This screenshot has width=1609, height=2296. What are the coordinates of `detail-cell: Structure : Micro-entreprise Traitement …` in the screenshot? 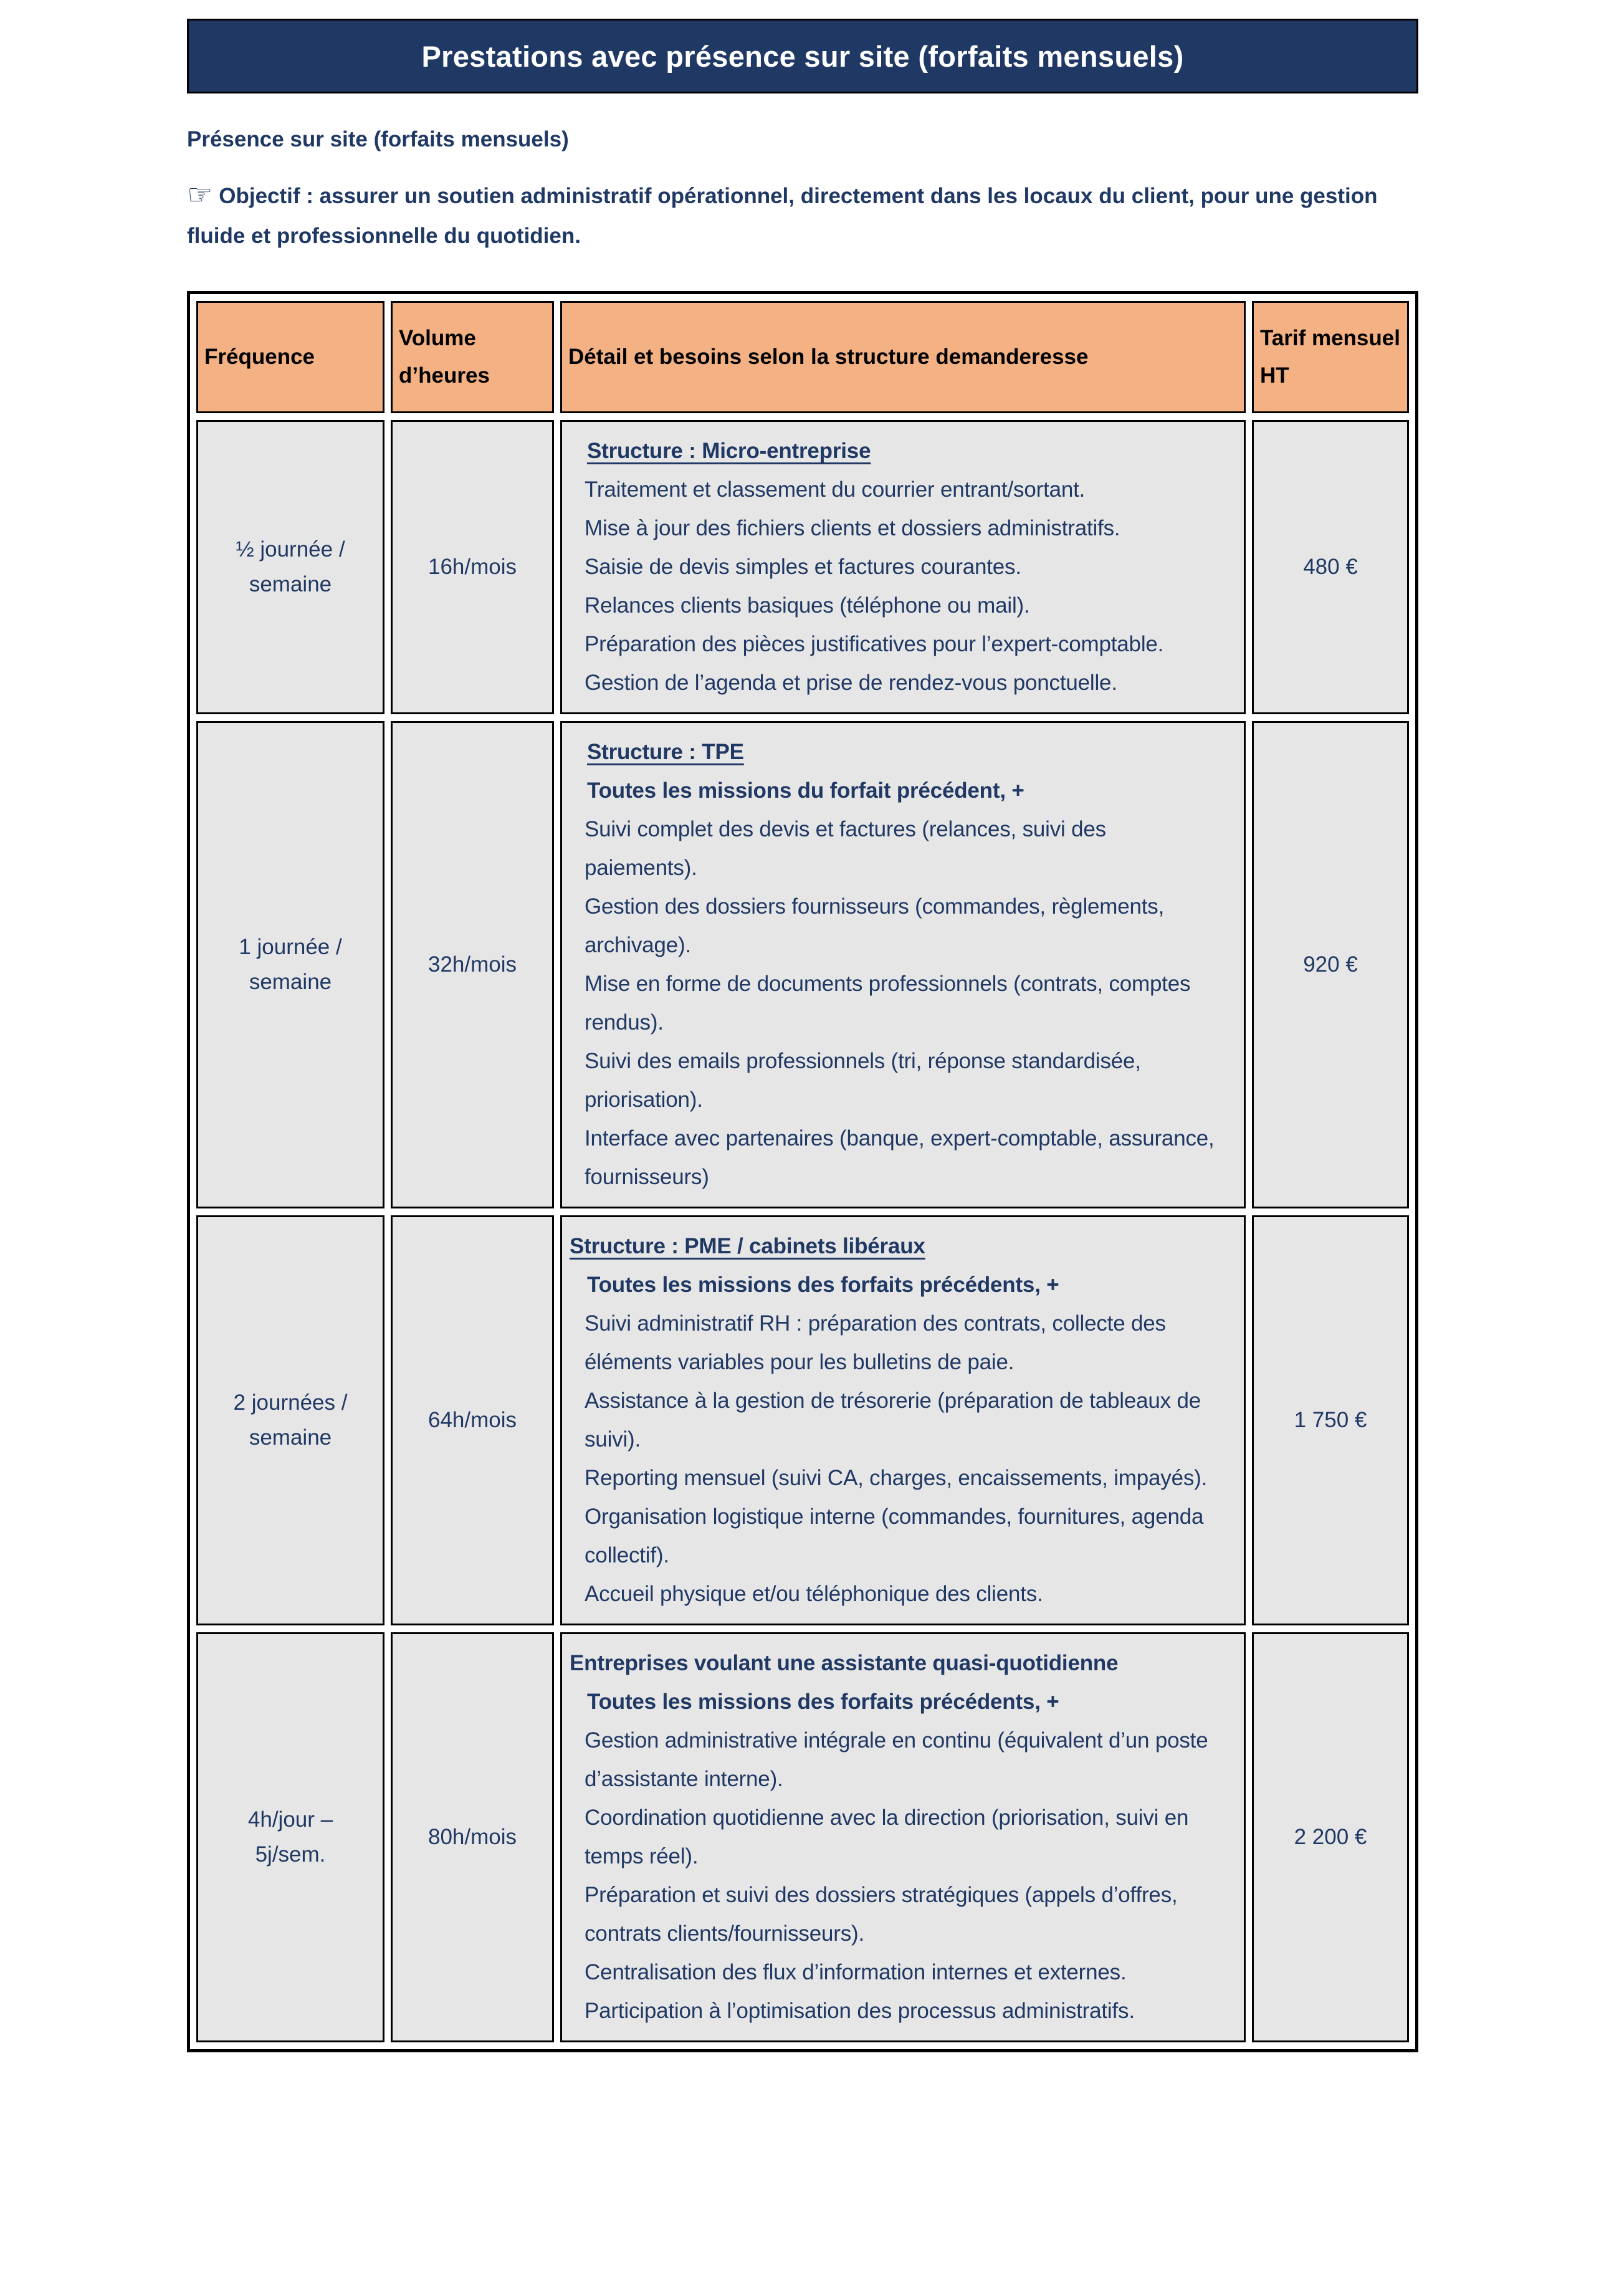 It's located at (903, 567).